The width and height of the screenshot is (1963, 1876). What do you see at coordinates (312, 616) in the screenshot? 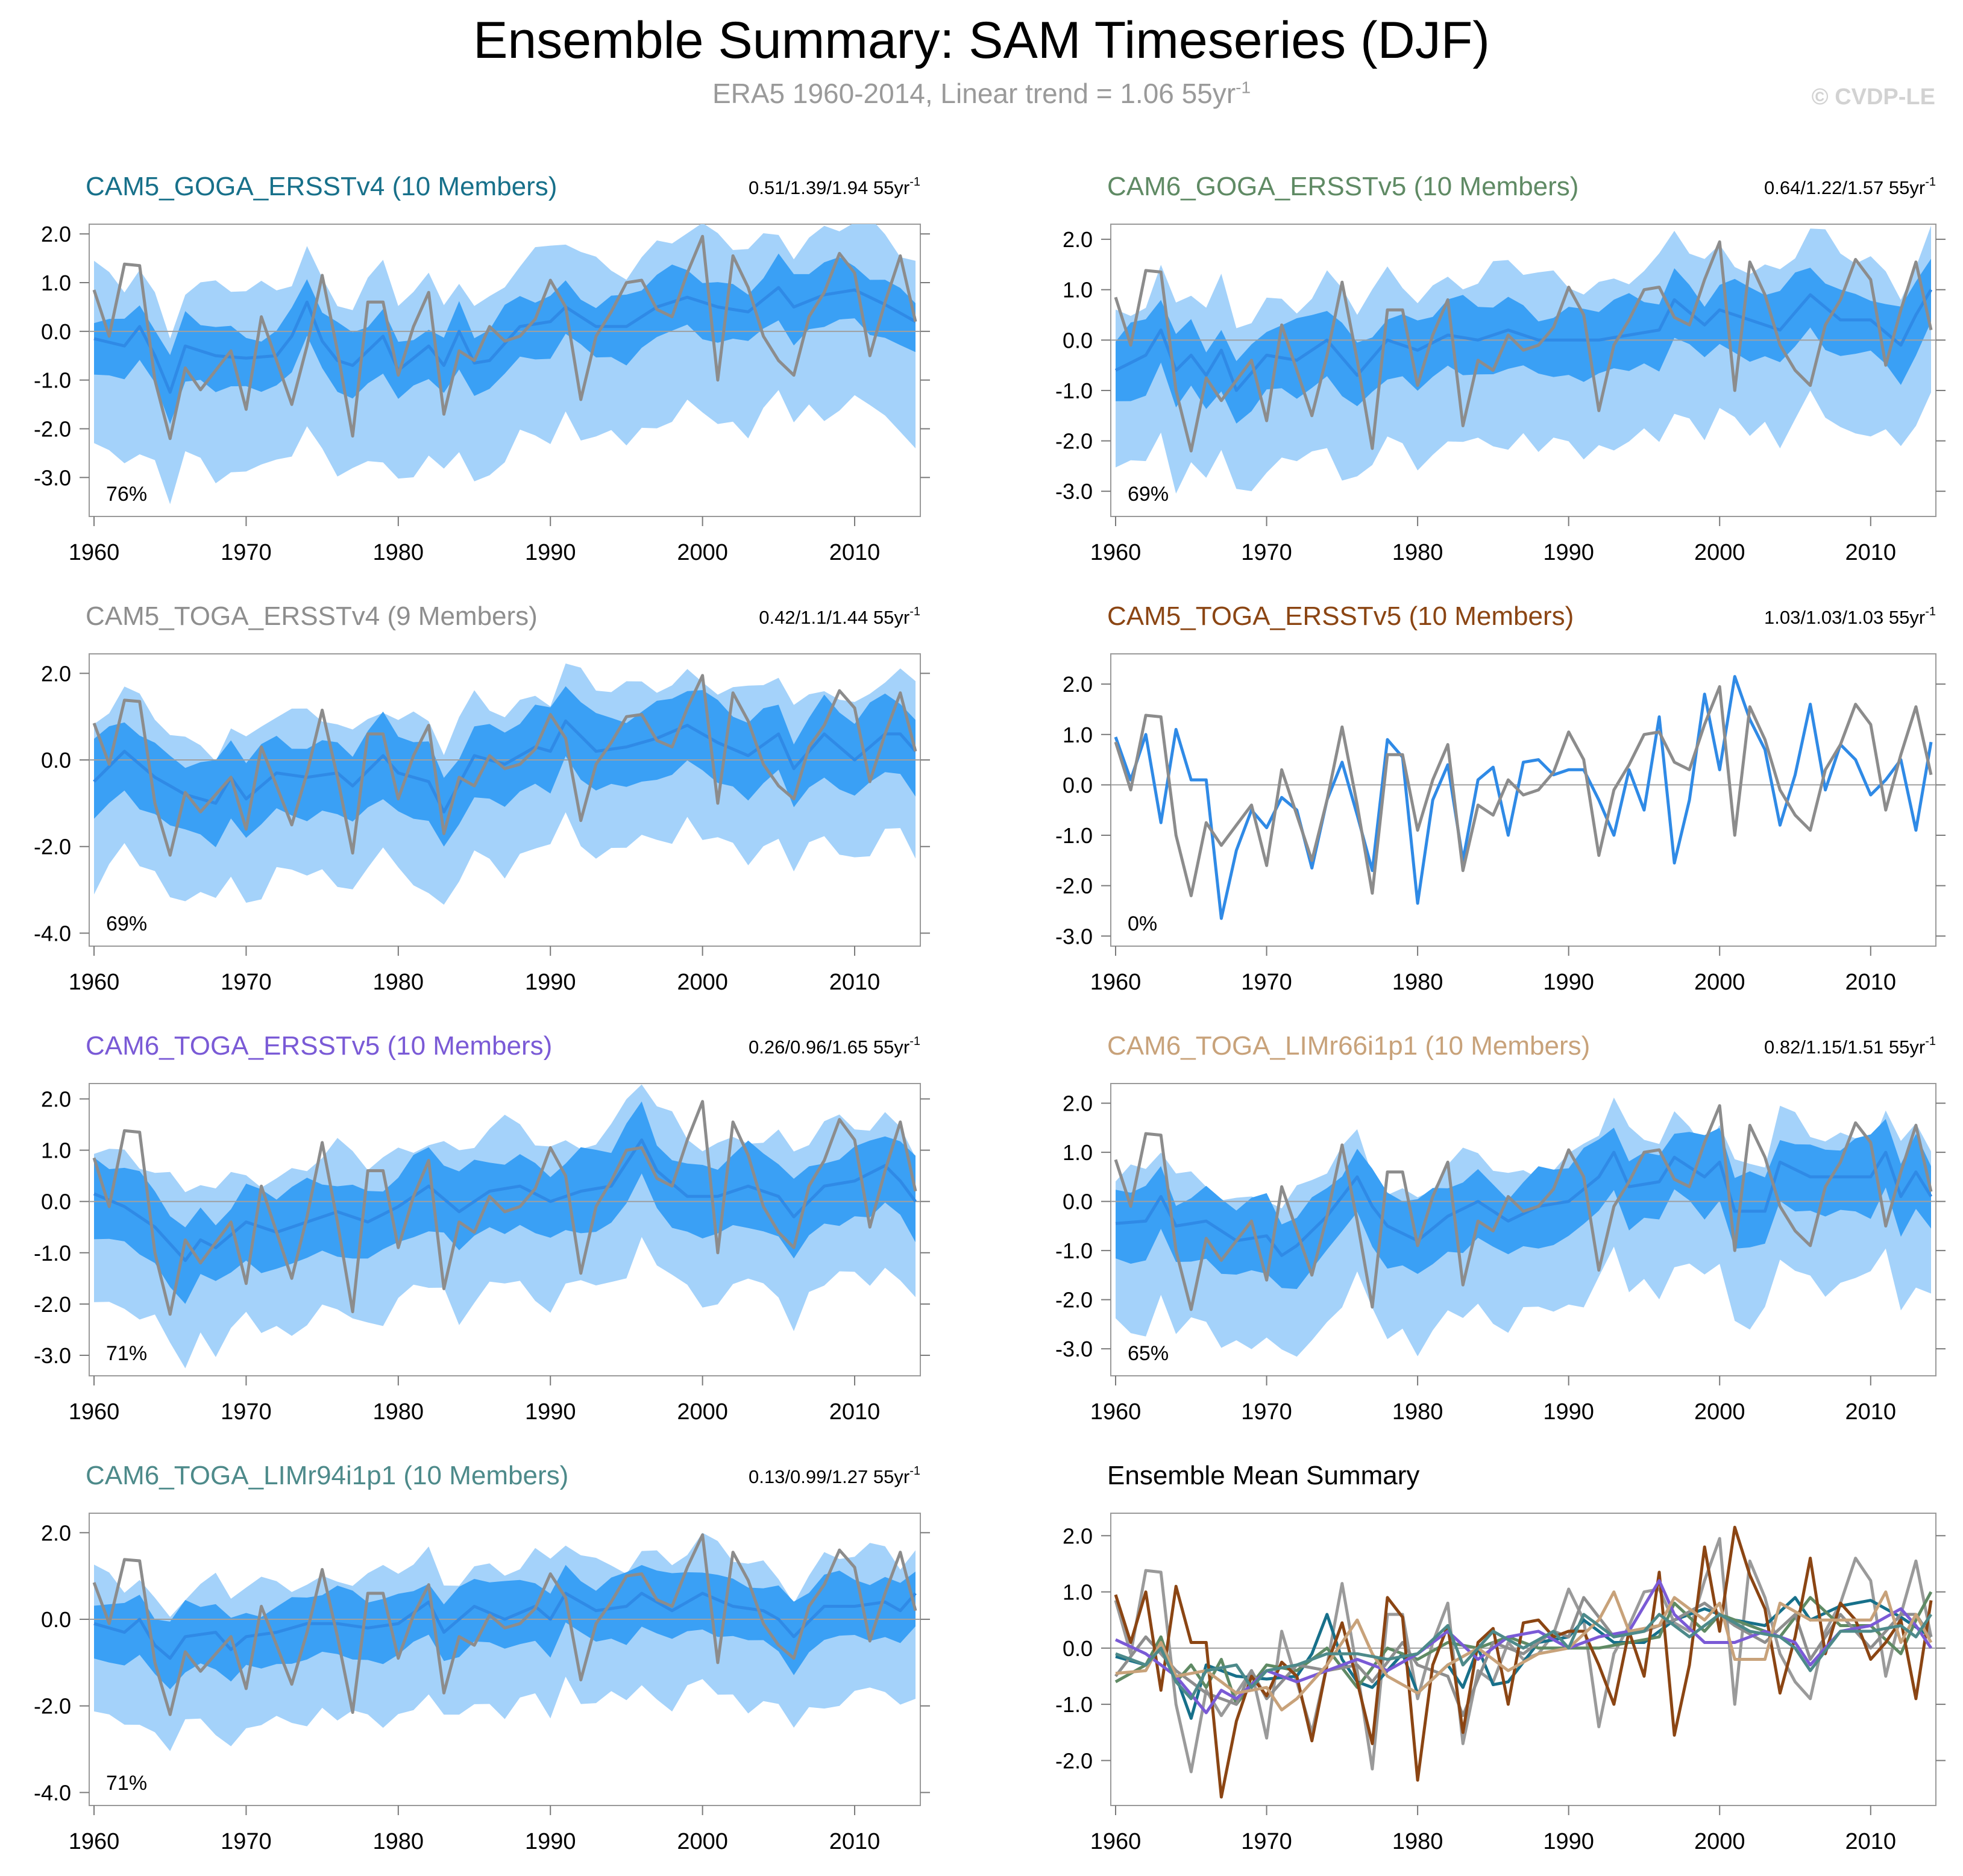
I see `panel-title: CAM5_TOGA_ERSSTv4 (9 Members)` at bounding box center [312, 616].